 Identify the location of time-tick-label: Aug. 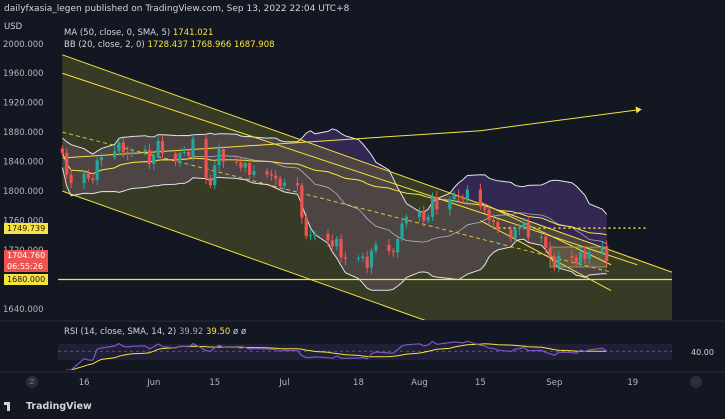
(419, 383).